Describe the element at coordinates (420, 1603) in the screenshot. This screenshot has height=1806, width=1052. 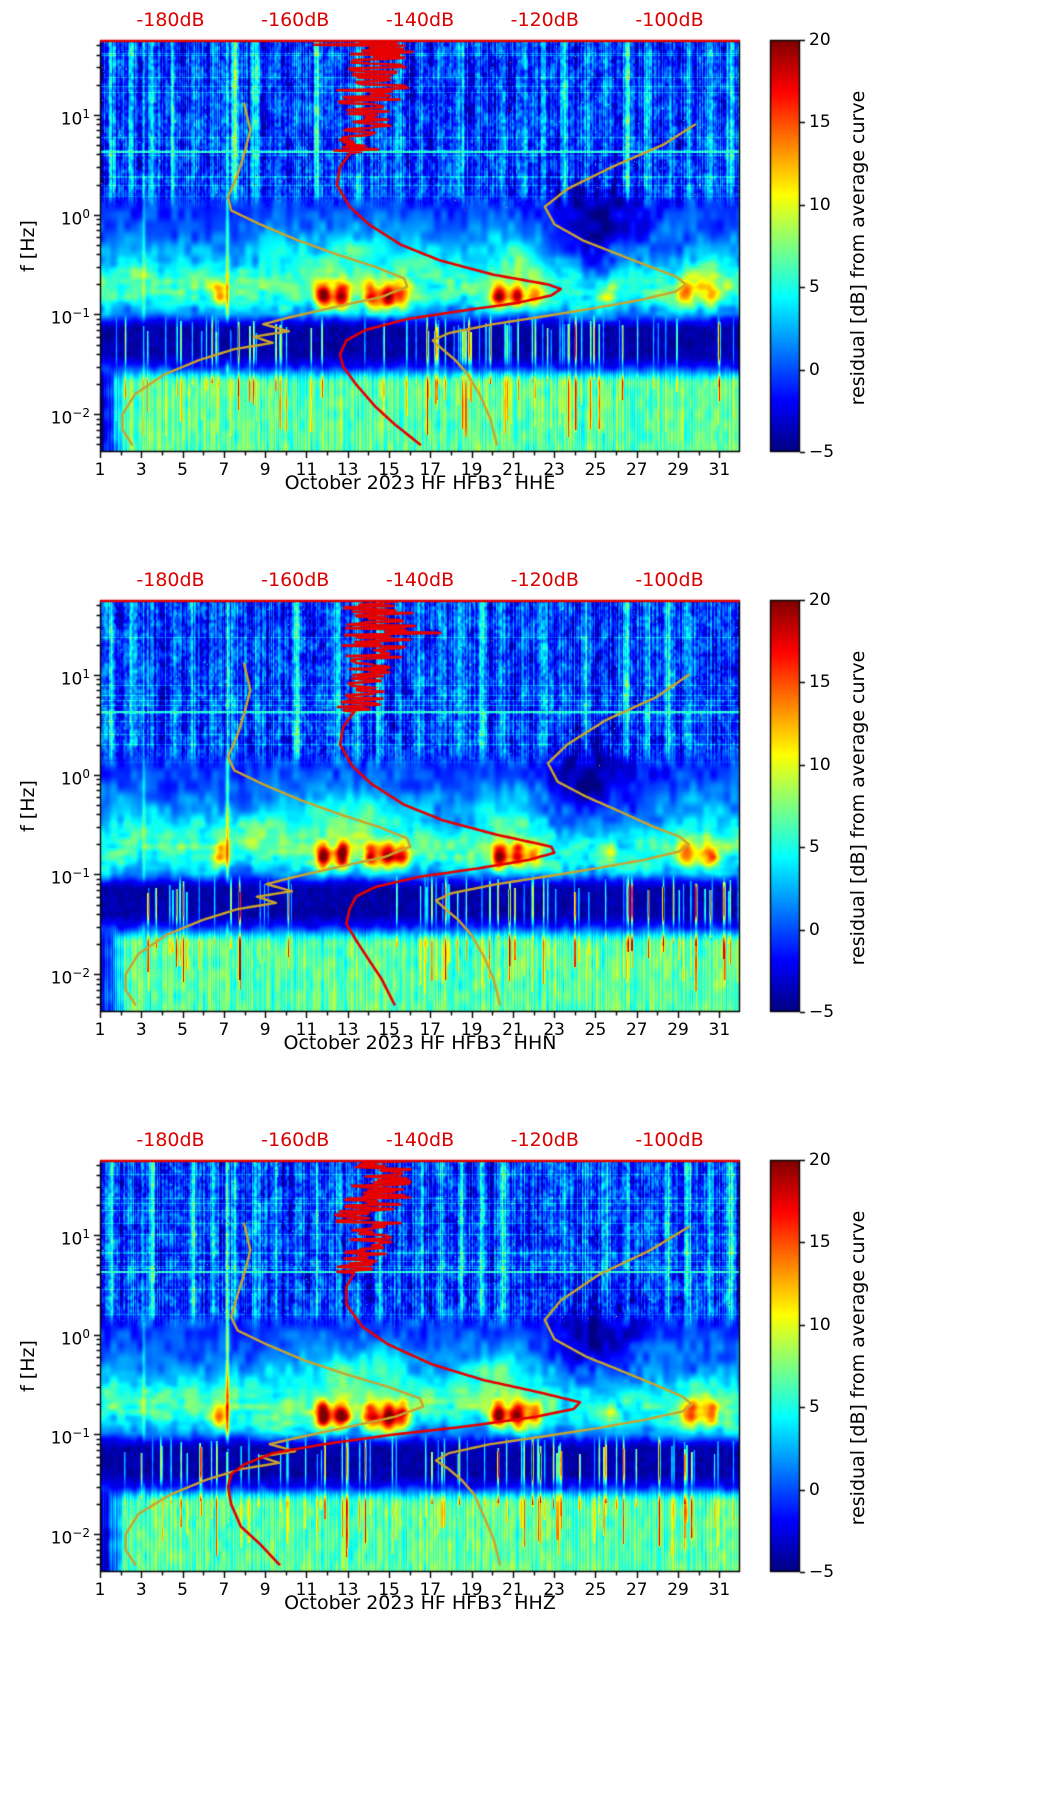
I see `x-axis-label: October 2023 HF HFB3 HHZ` at that location.